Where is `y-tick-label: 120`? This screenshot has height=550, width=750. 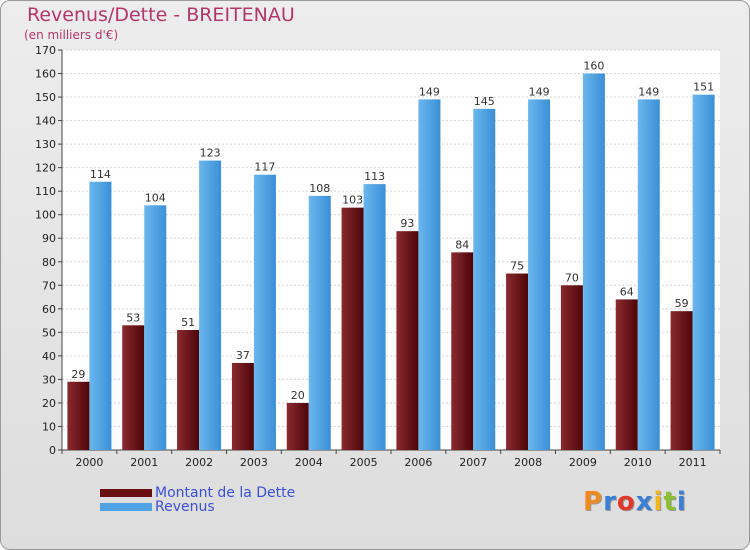 y-tick-label: 120 is located at coordinates (45, 168).